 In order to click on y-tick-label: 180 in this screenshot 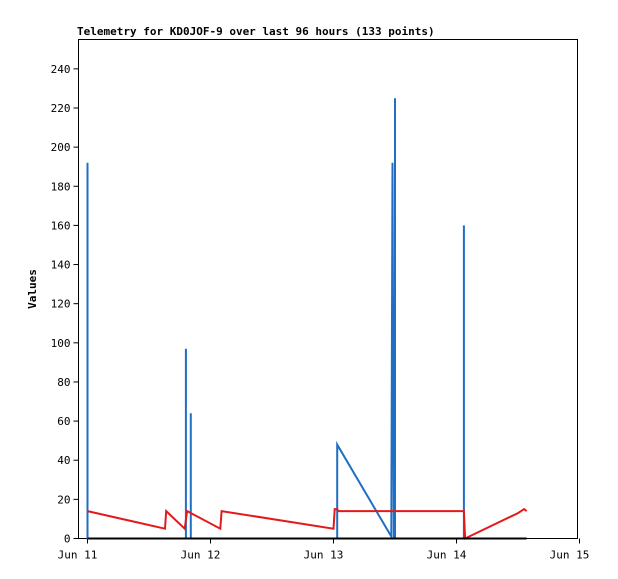, I will do `click(61, 186)`.